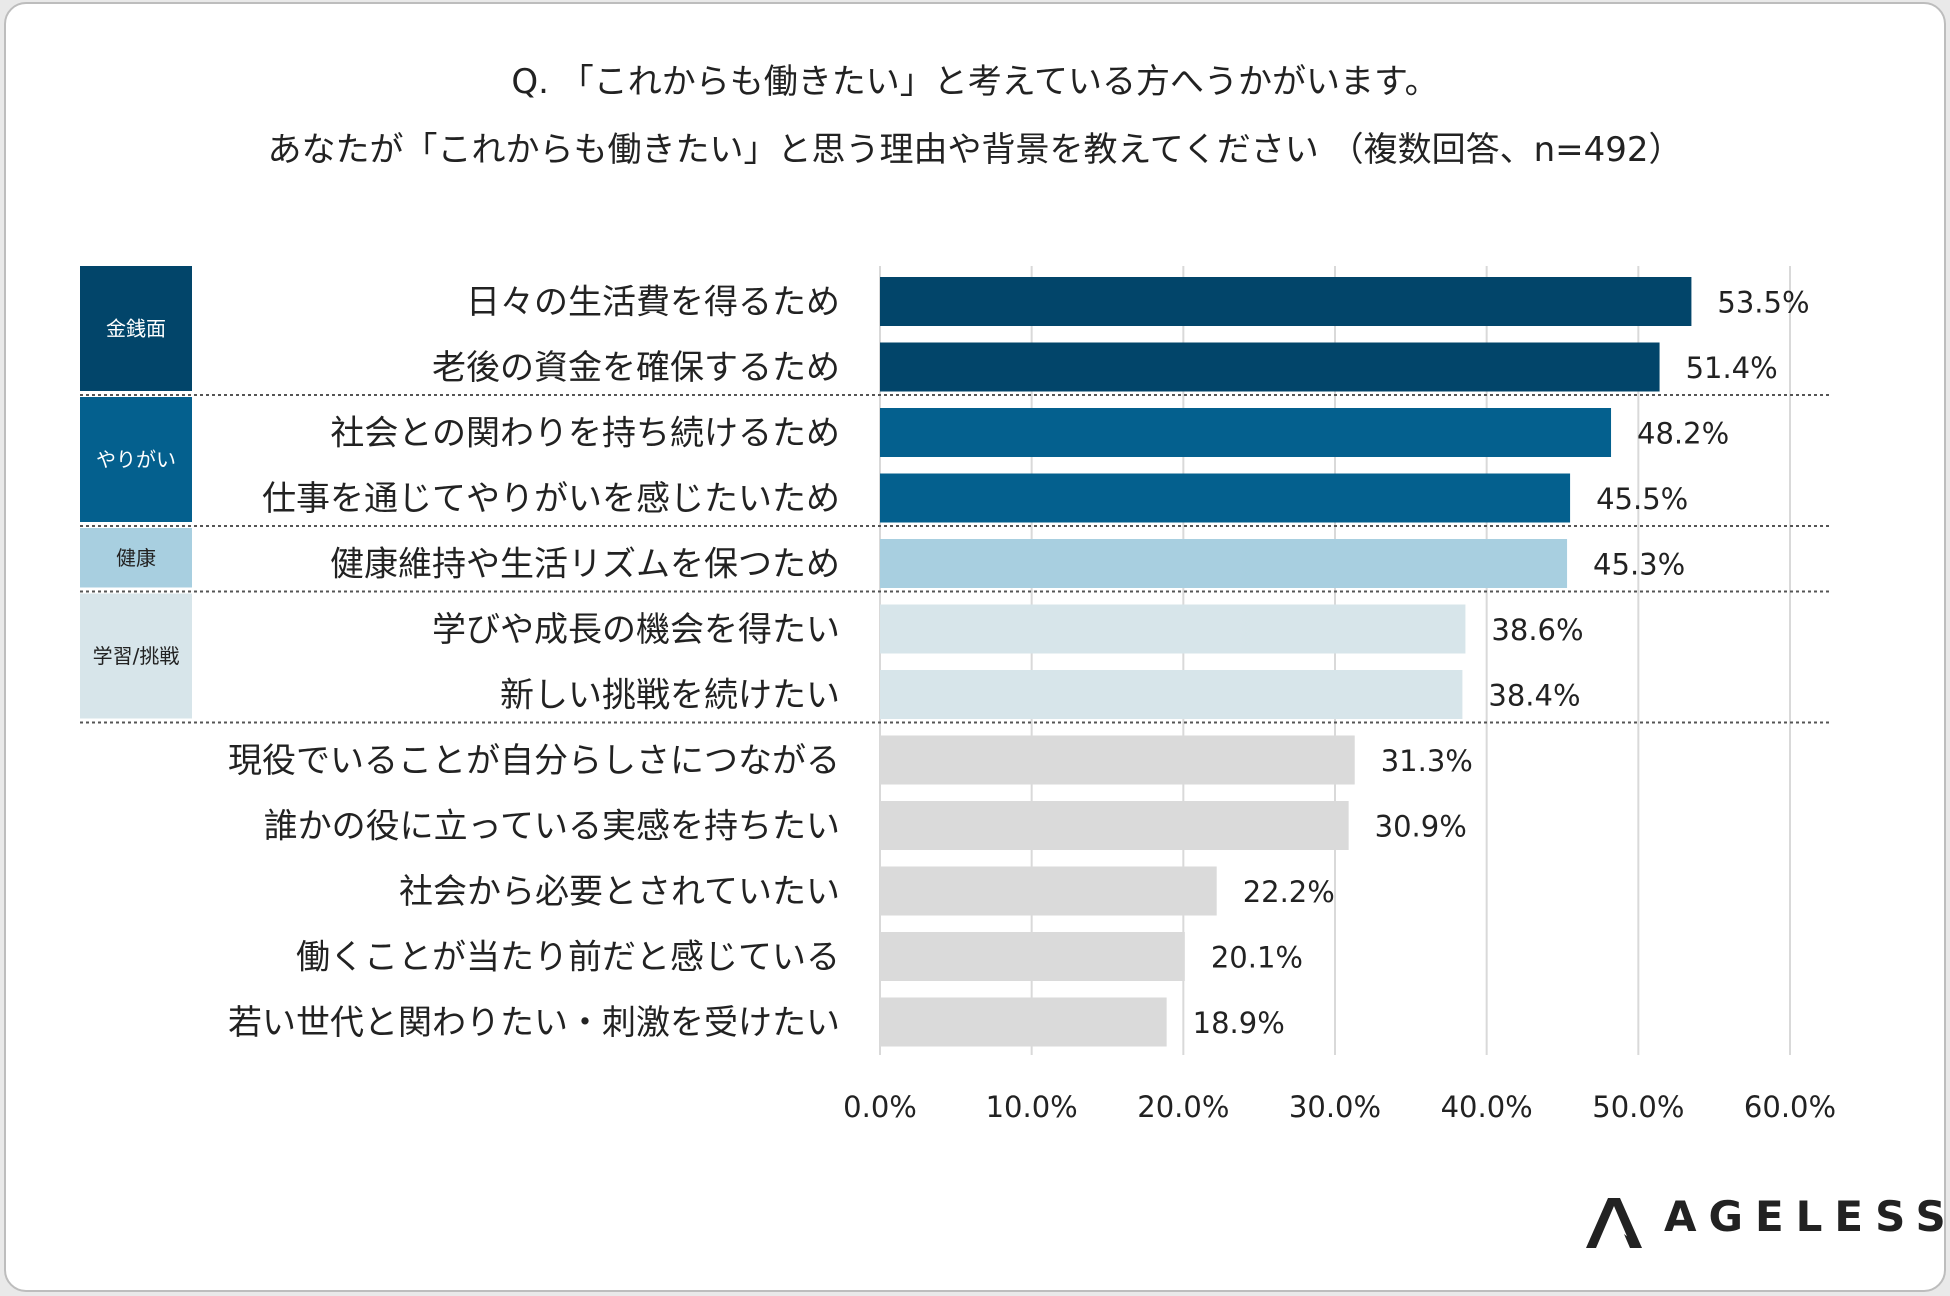 The width and height of the screenshot is (1950, 1296). Describe the element at coordinates (1790, 1107) in the screenshot. I see `x-tick-label: 60.0%` at that location.